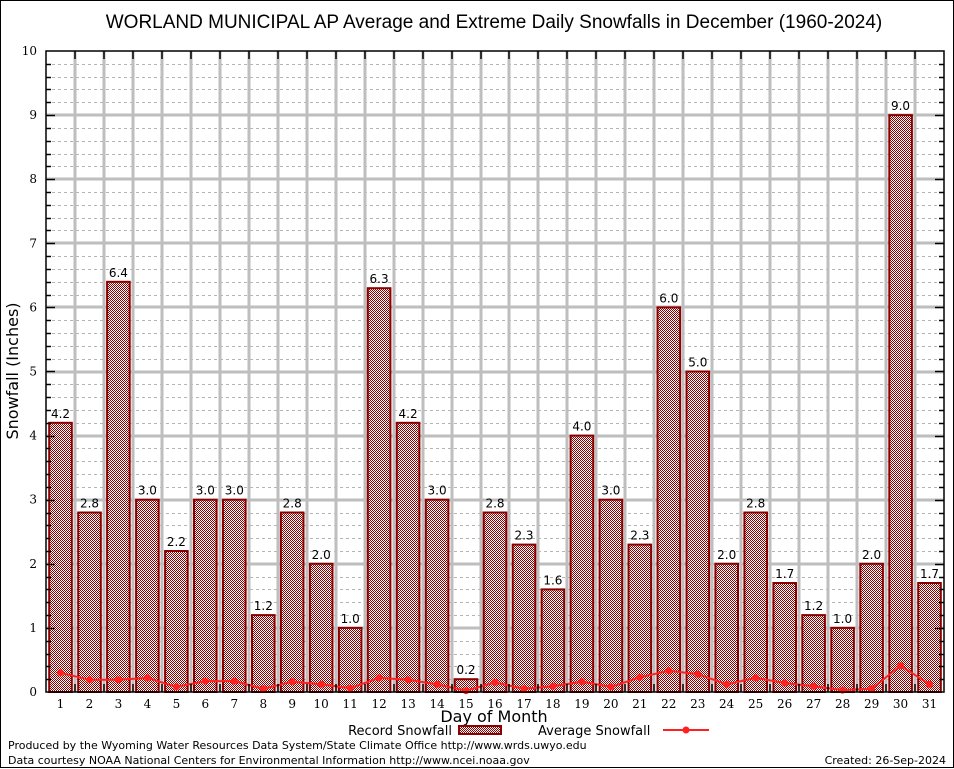 The width and height of the screenshot is (954, 769). Describe the element at coordinates (784, 574) in the screenshot. I see `bar-label-day-26: 1.7` at that location.